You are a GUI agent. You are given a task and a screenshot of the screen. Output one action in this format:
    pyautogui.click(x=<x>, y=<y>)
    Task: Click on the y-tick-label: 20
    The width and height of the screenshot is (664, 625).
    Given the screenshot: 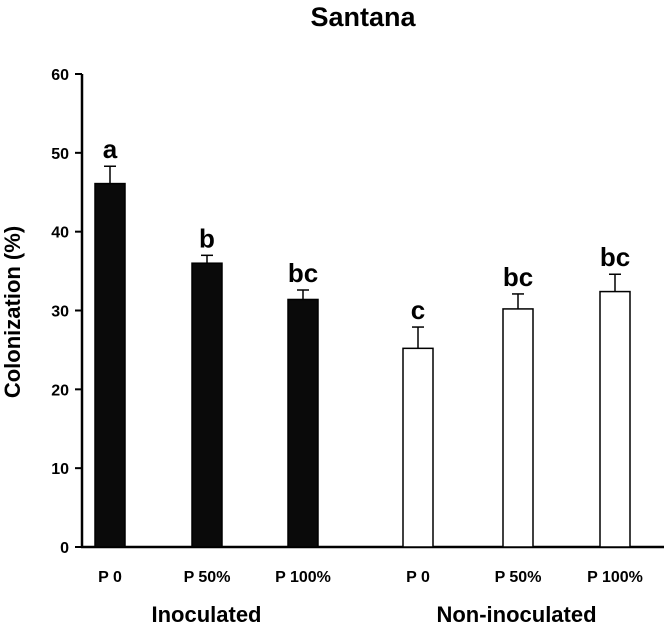 What is the action you would take?
    pyautogui.click(x=60, y=390)
    